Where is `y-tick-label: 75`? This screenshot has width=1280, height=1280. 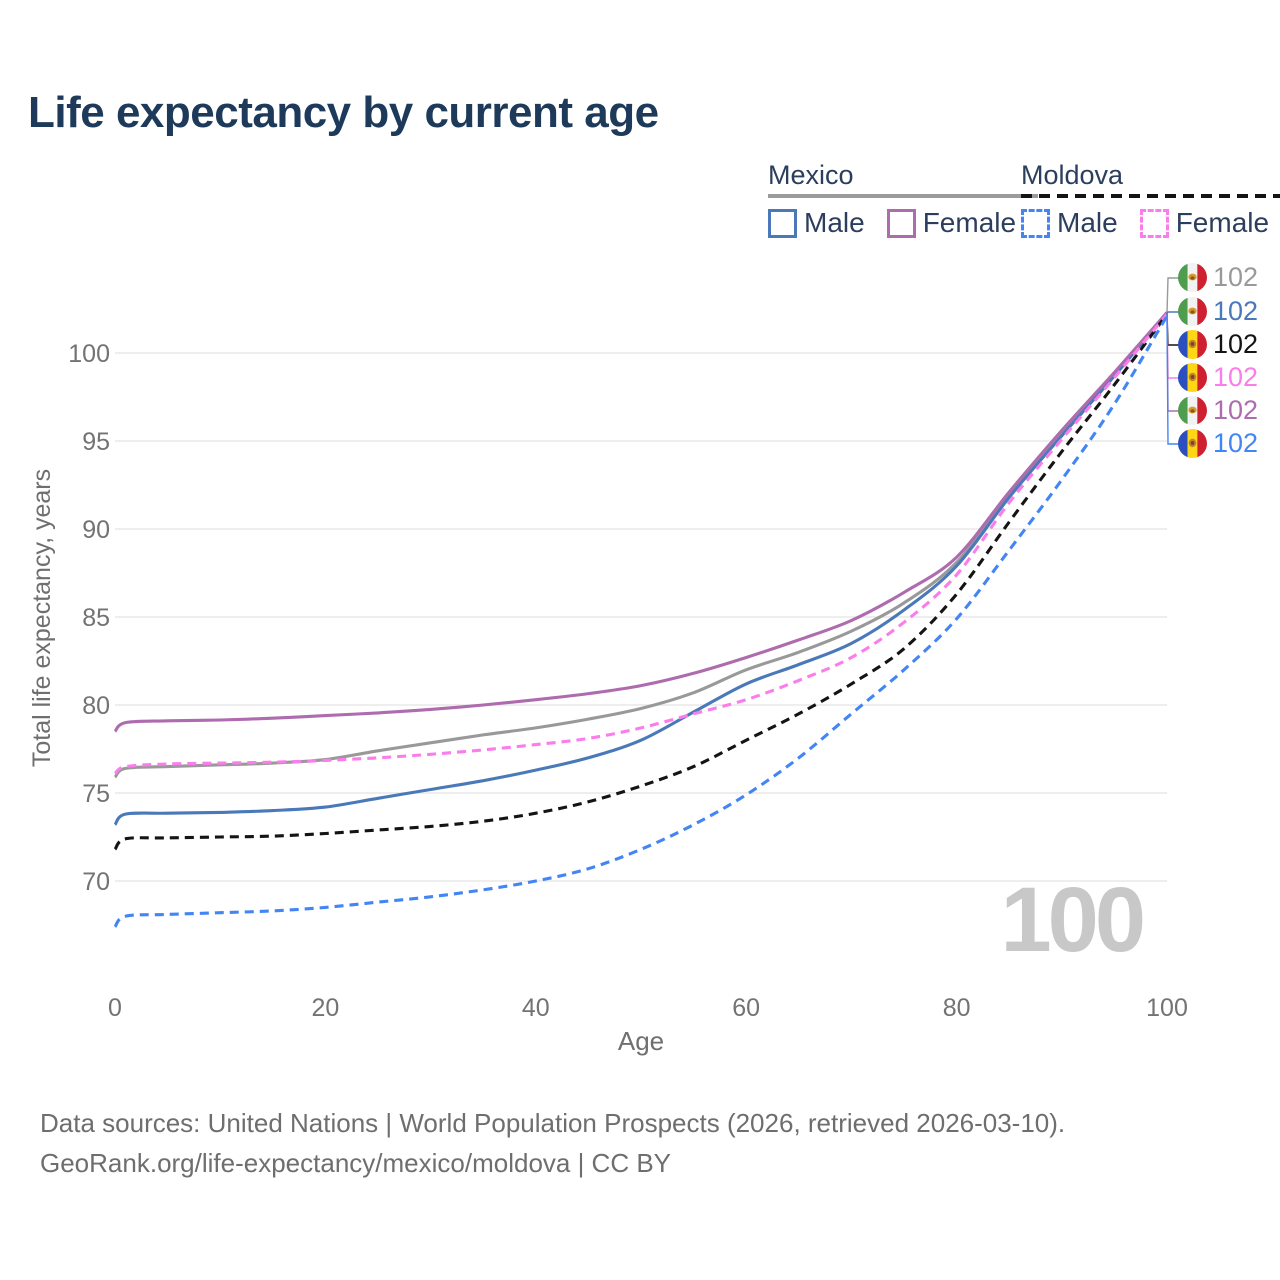
y-tick-label: 75 is located at coordinates (96, 794).